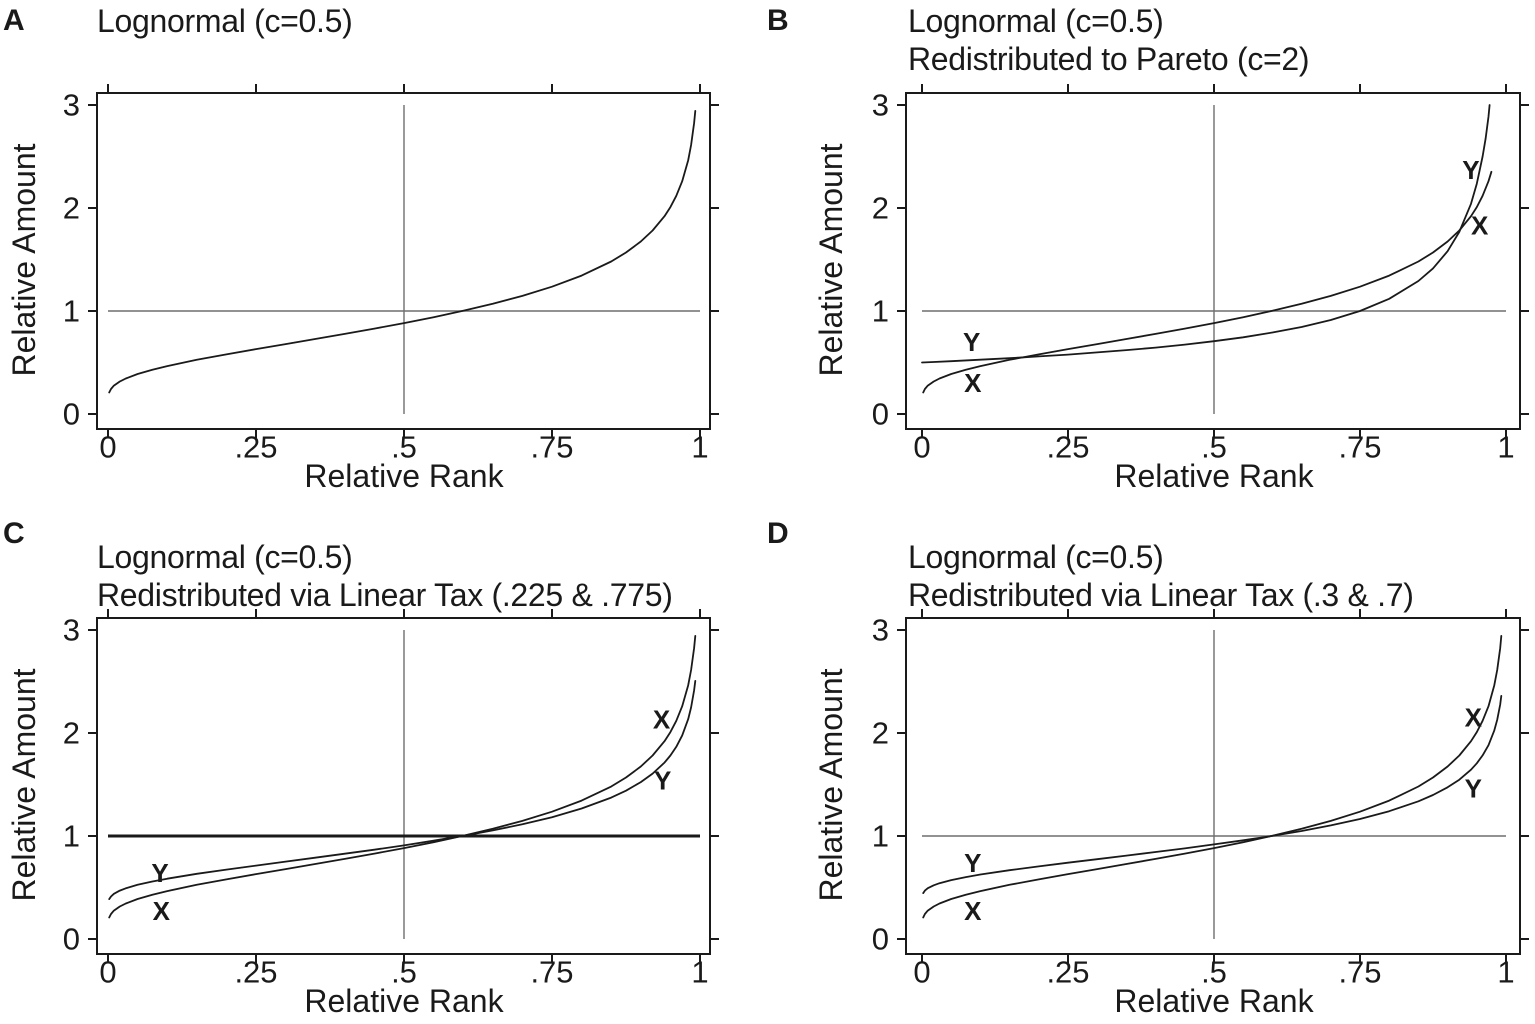 The height and width of the screenshot is (1024, 1535). What do you see at coordinates (14, 533) in the screenshot?
I see `panel-letter-C: C` at bounding box center [14, 533].